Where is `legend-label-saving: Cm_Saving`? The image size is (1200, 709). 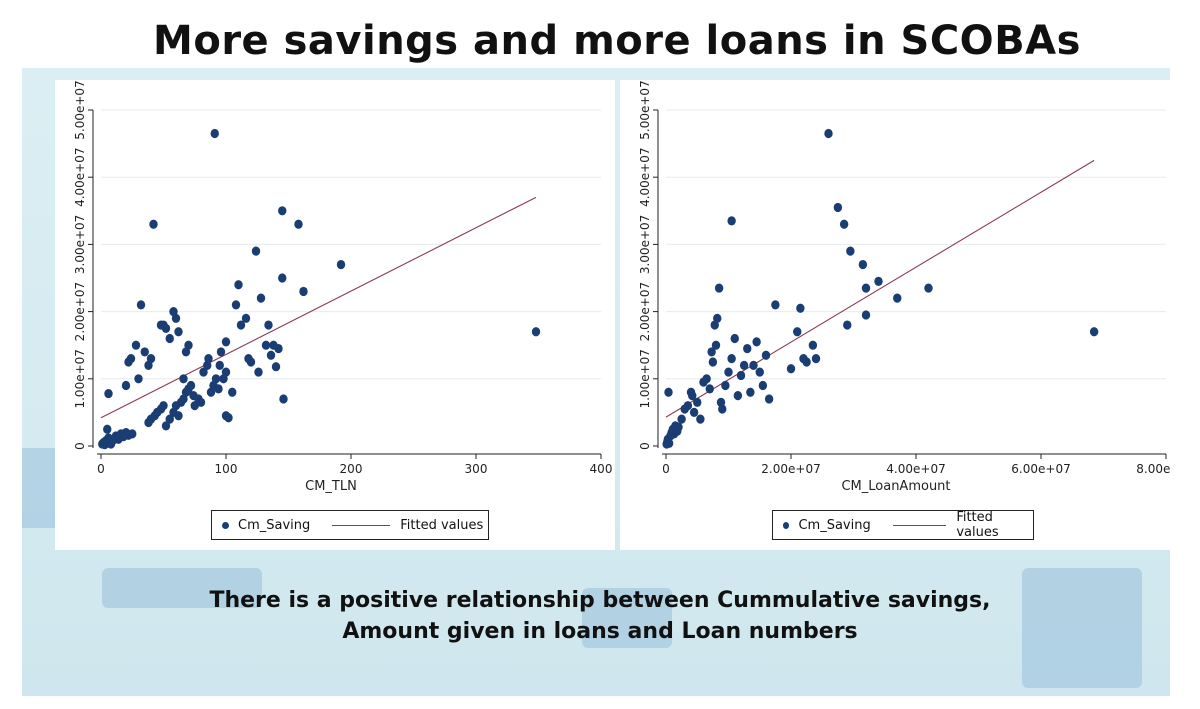
legend-label-saving: Cm_Saving is located at coordinates (834, 525).